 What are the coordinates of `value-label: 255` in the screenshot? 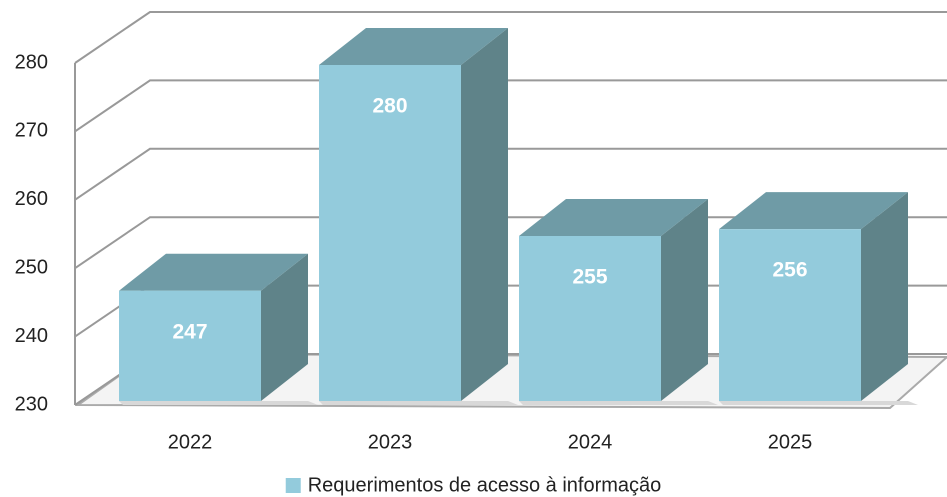 It's located at (589, 277).